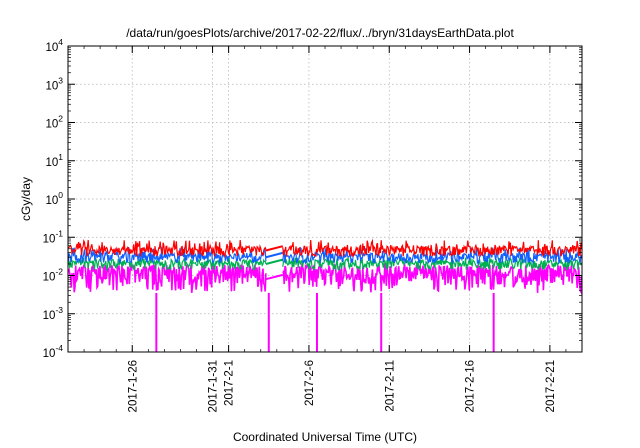  Describe the element at coordinates (230, 383) in the screenshot. I see `x-tick-label: 2017-2-1` at that location.